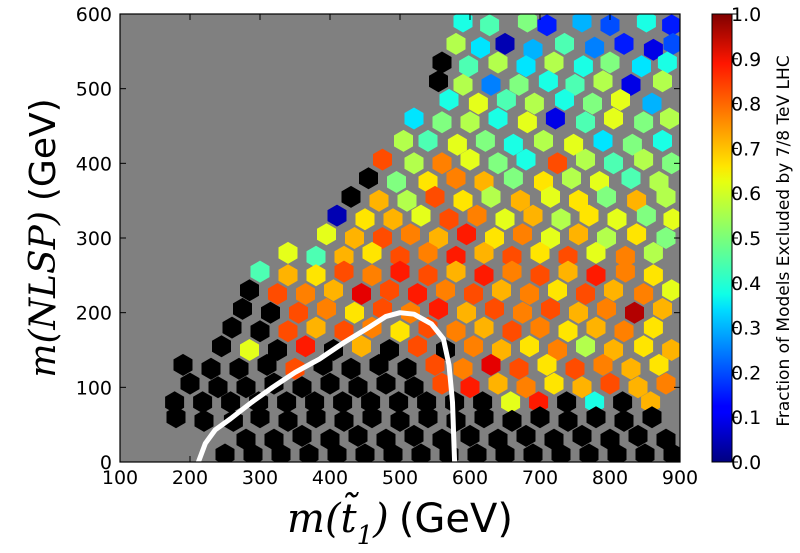 Image resolution: width=800 pixels, height=553 pixels. What do you see at coordinates (94, 388) in the screenshot?
I see `y-tick-label: 100` at bounding box center [94, 388].